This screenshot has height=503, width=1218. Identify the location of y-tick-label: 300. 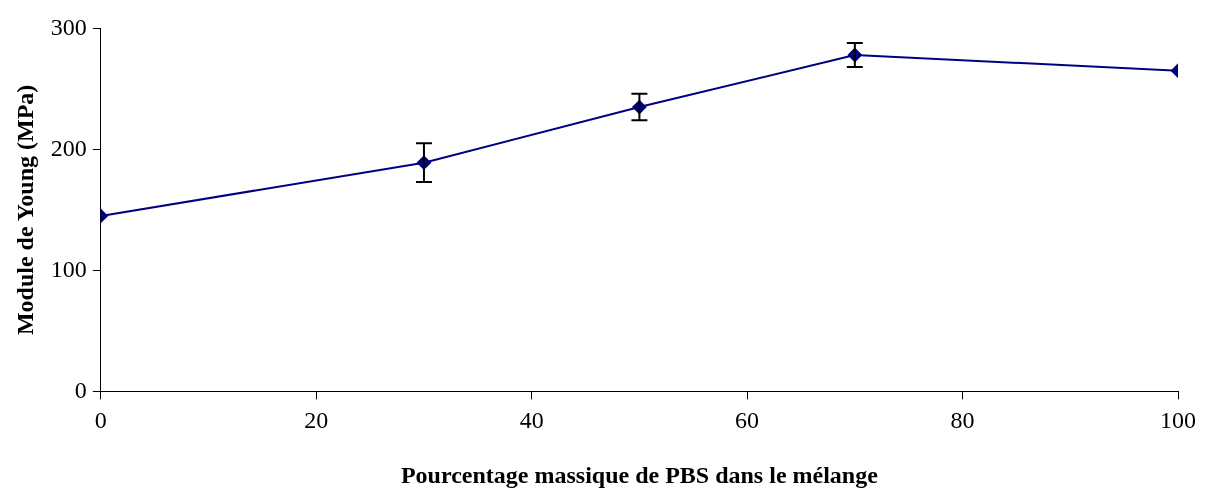
(68, 26).